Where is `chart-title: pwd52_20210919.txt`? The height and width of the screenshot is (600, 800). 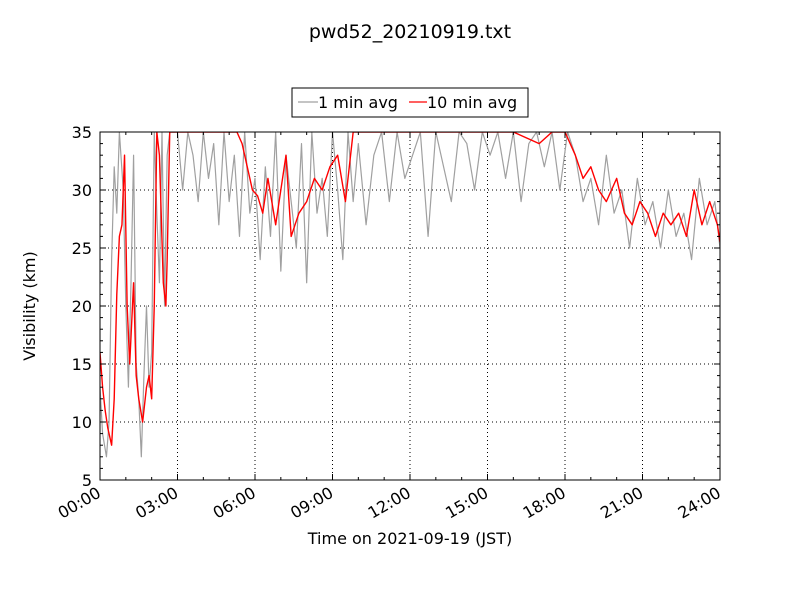
chart-title: pwd52_20210919.txt is located at coordinates (410, 32).